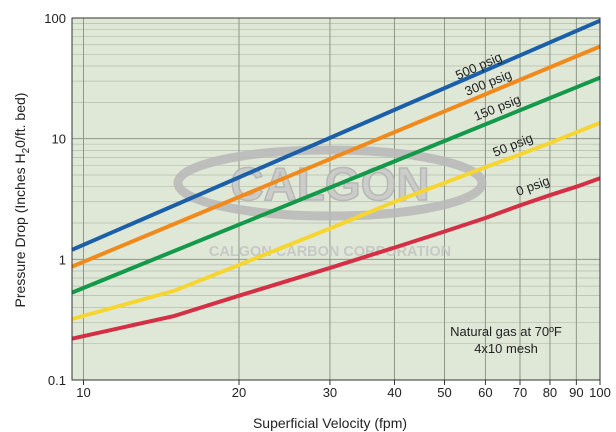 The height and width of the screenshot is (432, 616). What do you see at coordinates (330, 392) in the screenshot?
I see `x-tick-label: 30` at bounding box center [330, 392].